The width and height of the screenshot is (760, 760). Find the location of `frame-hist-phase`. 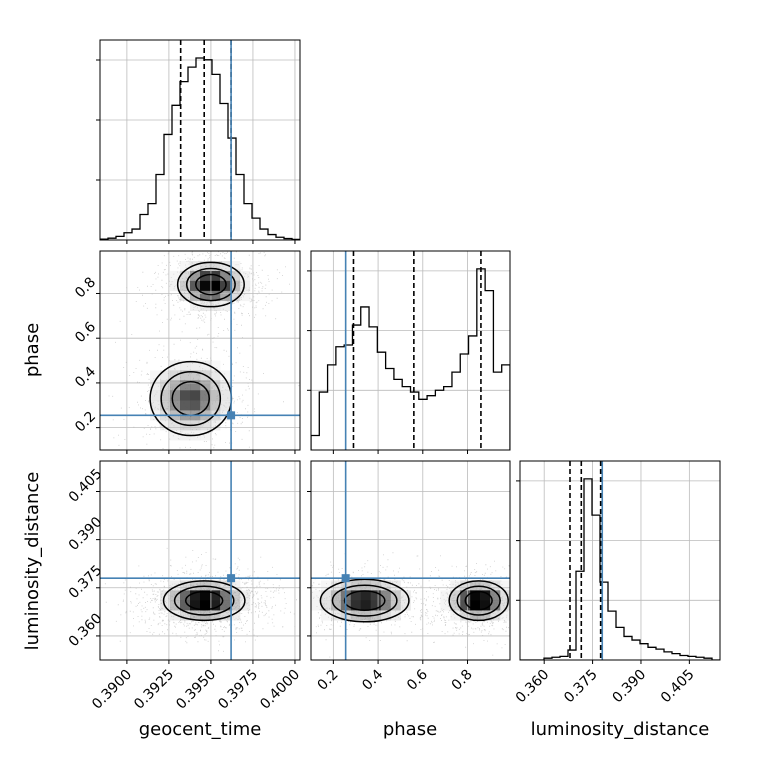

frame-hist-phase is located at coordinates (410, 350).